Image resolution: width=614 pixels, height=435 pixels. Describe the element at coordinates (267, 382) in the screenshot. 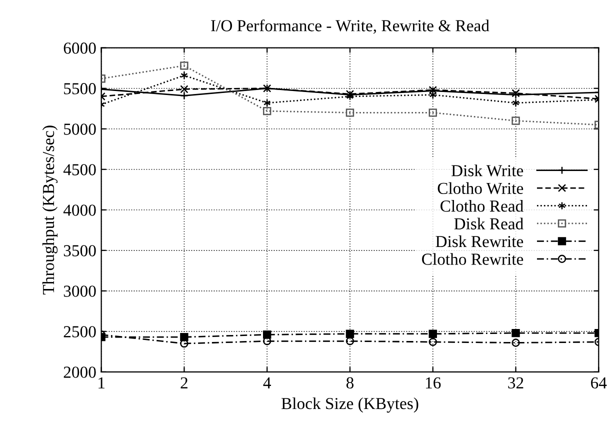

I see `x-tick-label: 4` at that location.